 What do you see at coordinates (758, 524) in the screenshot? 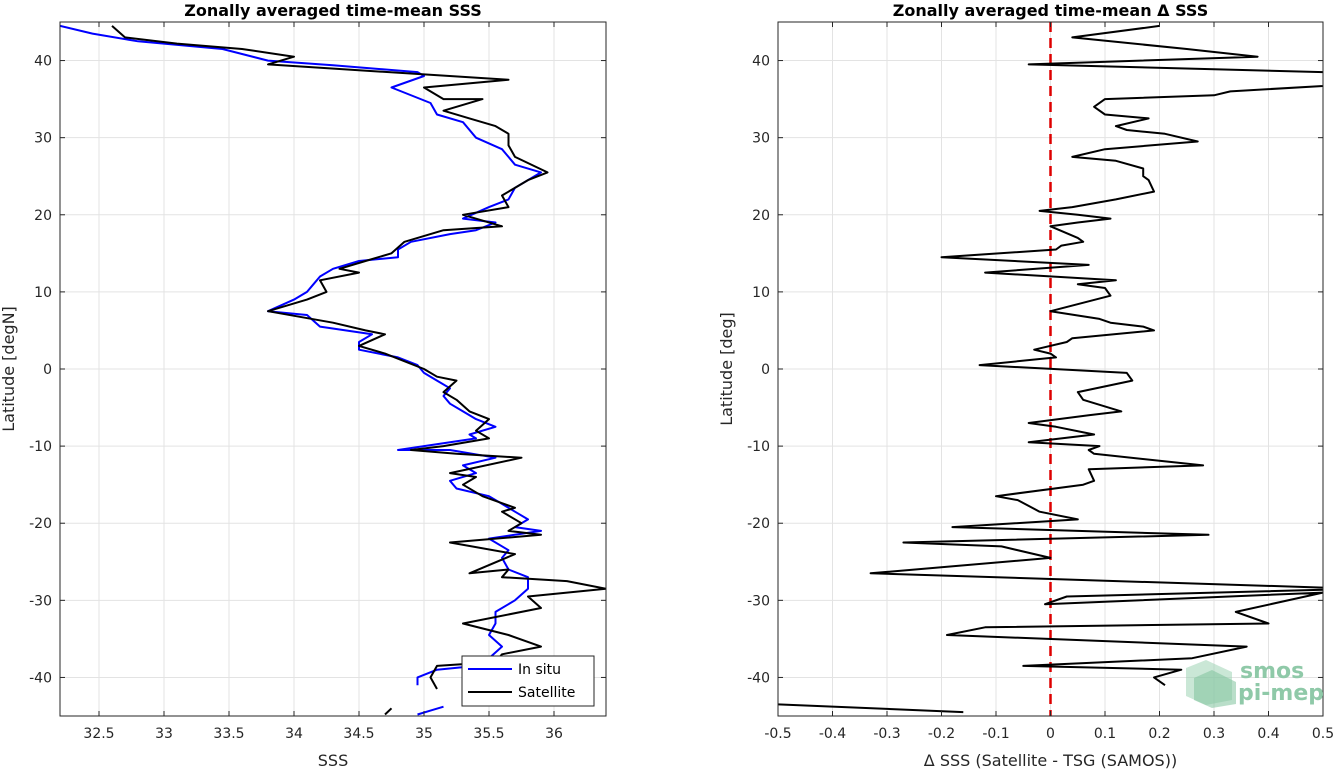
I see `right-y-tick-label-2: -20` at bounding box center [758, 524].